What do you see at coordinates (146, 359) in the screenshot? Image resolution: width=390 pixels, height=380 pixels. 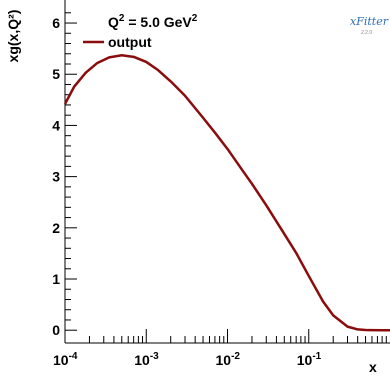 I see `x-tick-label: 10⁻³` at bounding box center [146, 359].